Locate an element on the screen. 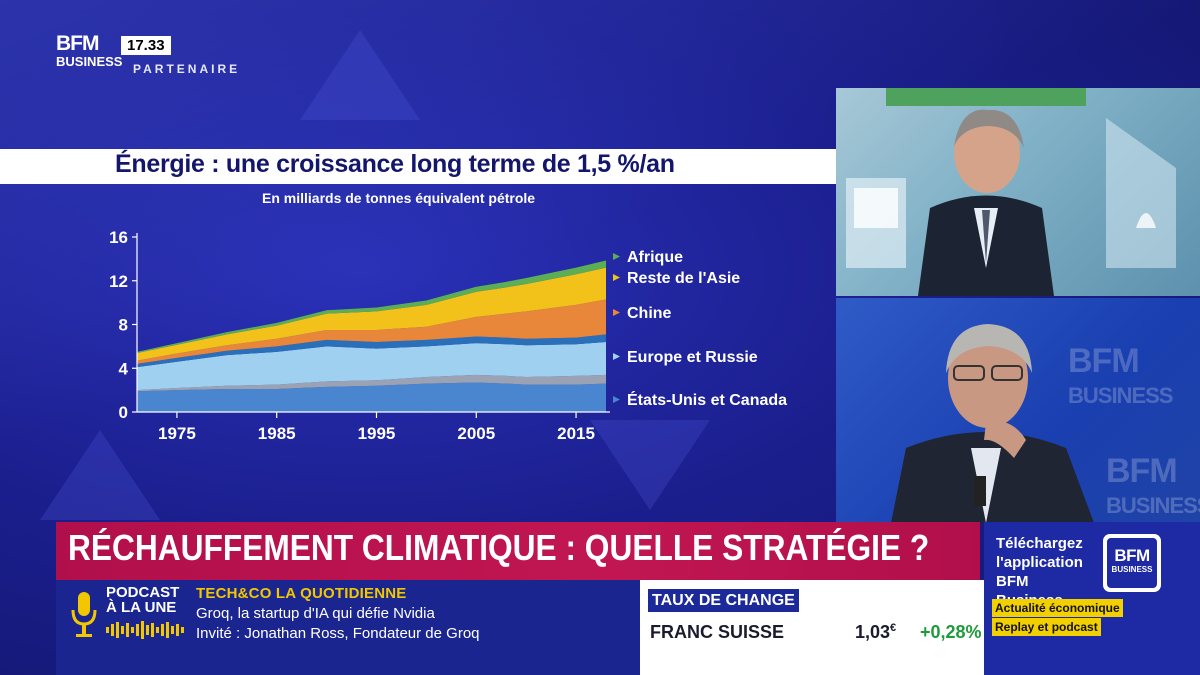  currency-name: FRANC SUISSE is located at coordinates (717, 632).